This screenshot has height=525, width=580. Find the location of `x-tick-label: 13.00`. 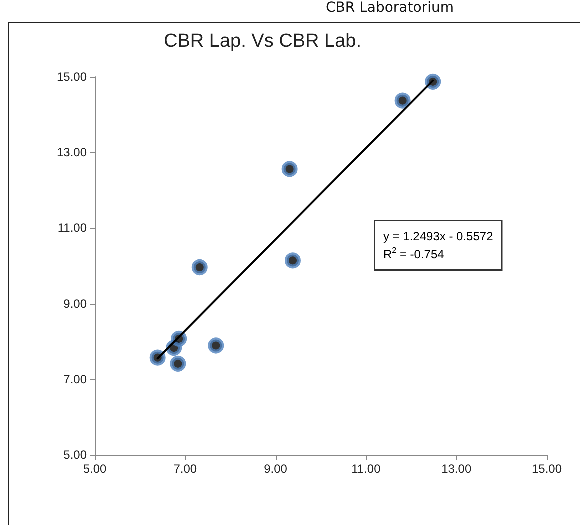

x-tick-label: 13.00 is located at coordinates (457, 469).